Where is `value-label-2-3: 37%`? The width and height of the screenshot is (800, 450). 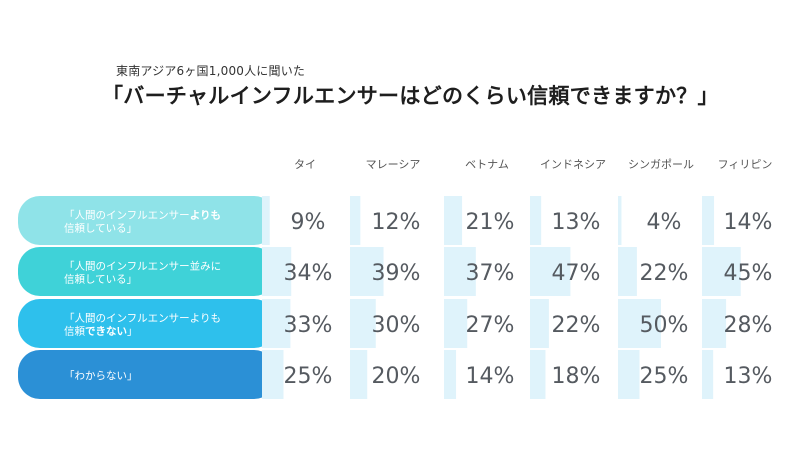
value-label-2-3: 37% is located at coordinates (490, 273).